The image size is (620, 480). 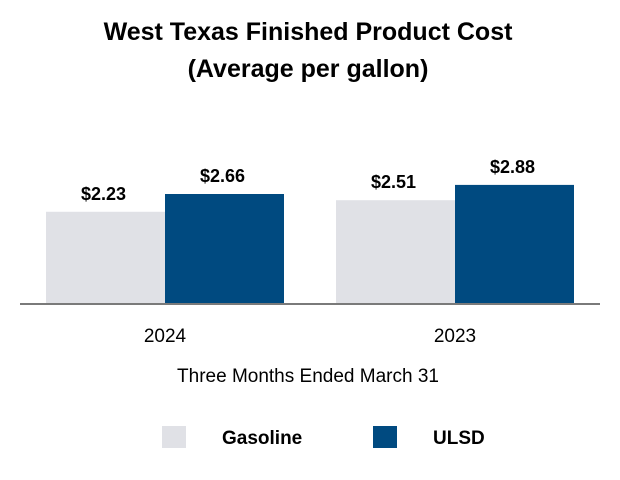 I want to click on bar-ulsd-2023, so click(x=514, y=244).